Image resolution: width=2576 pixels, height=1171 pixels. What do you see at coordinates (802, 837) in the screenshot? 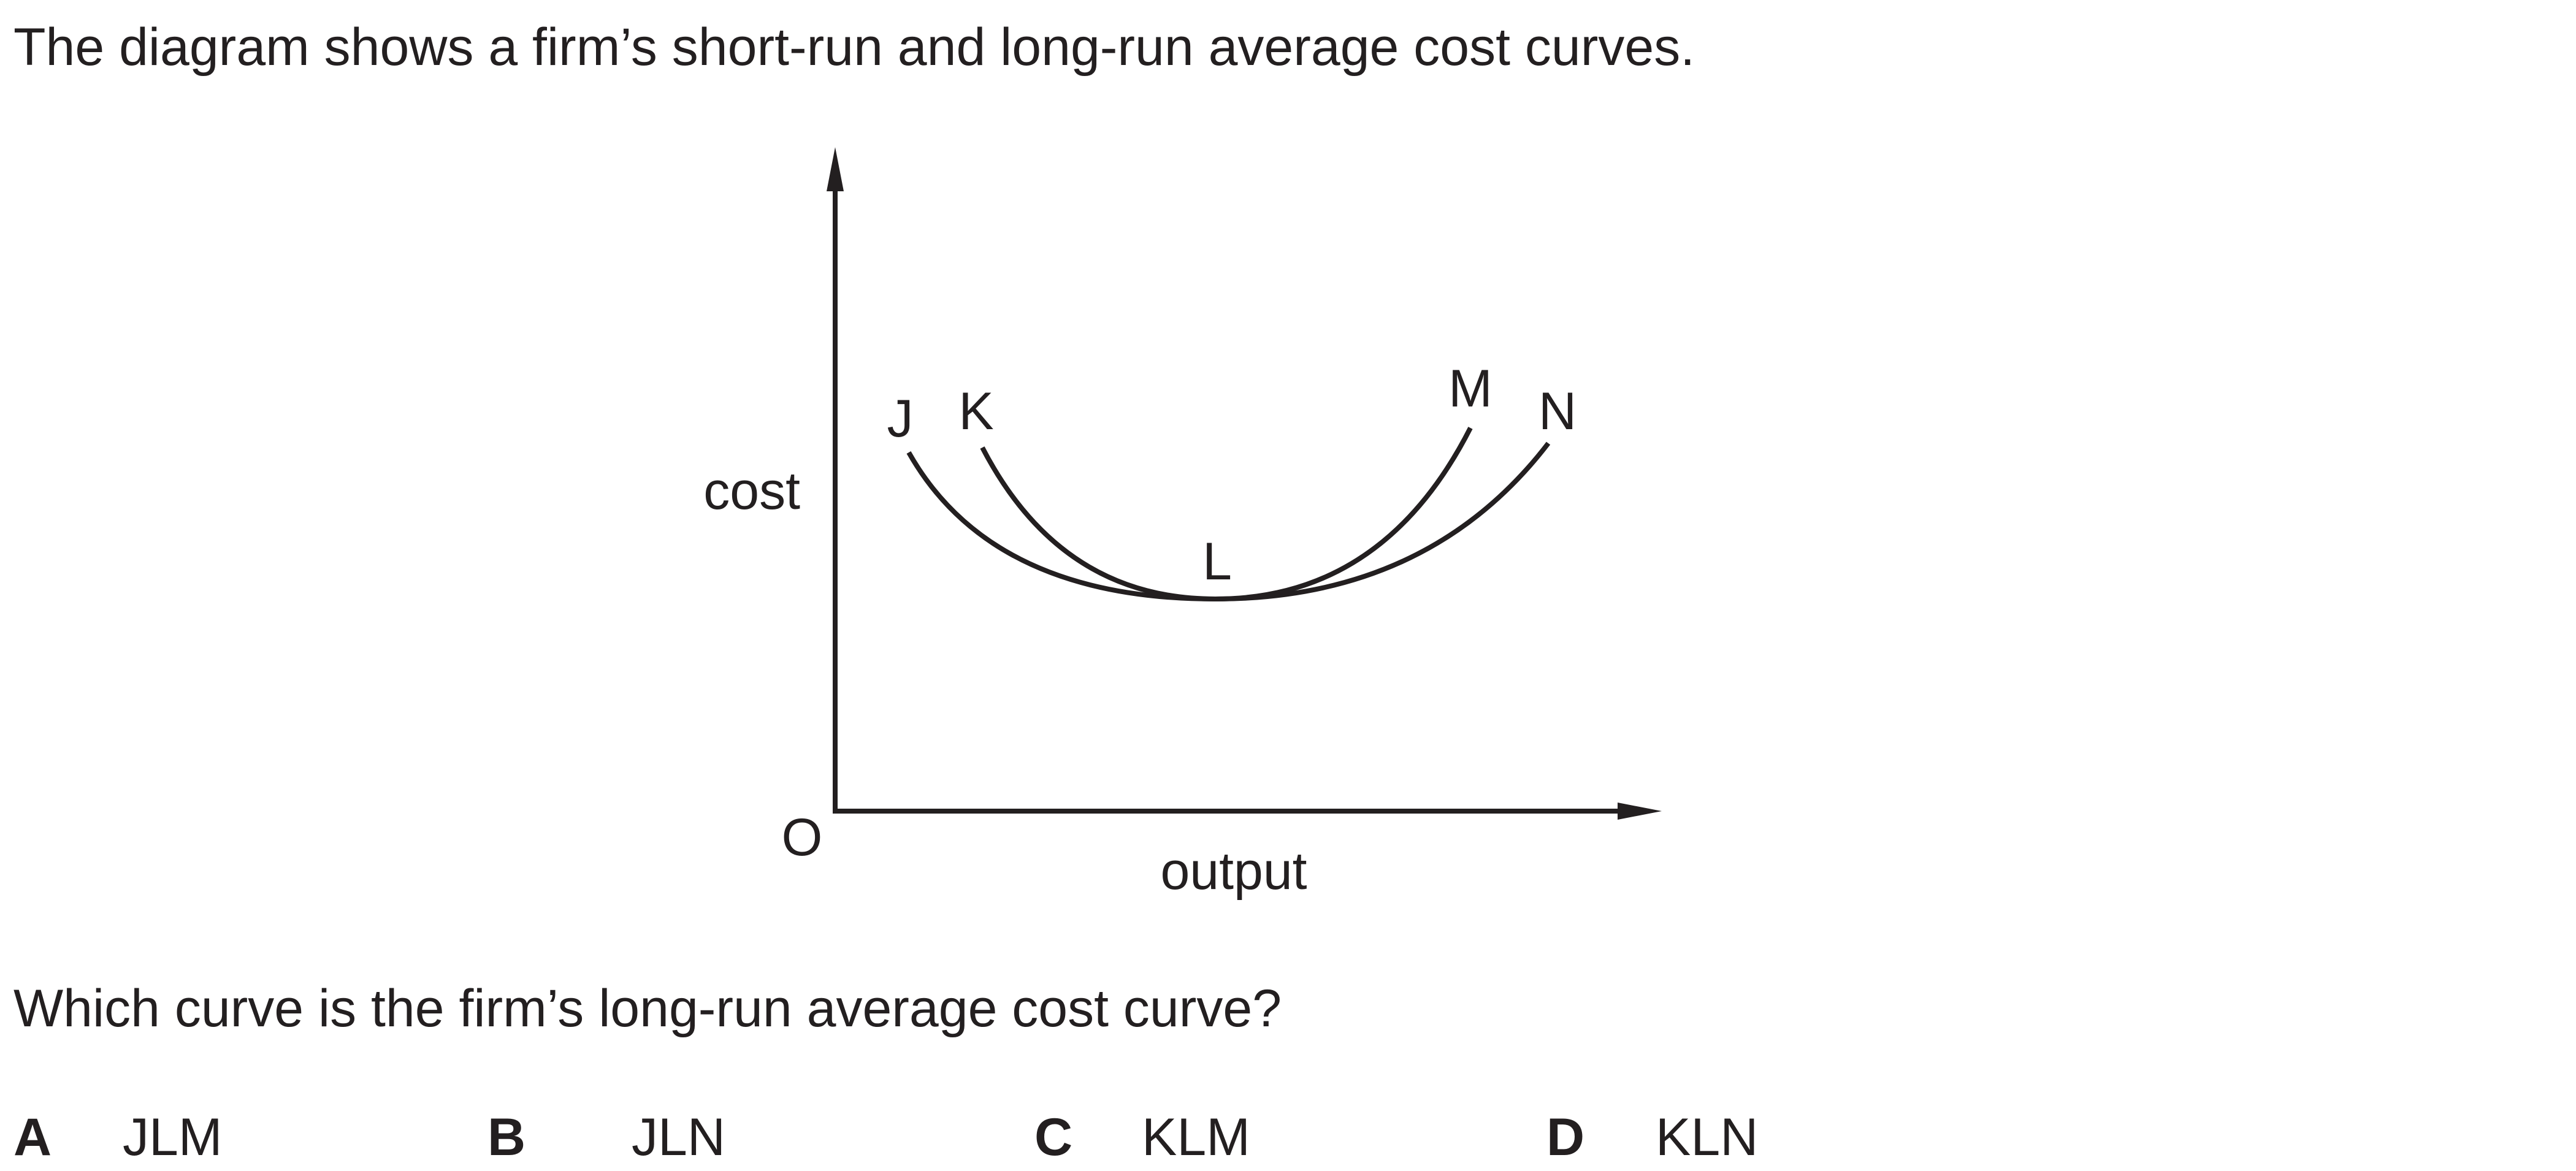
I see `origin-label: O` at bounding box center [802, 837].